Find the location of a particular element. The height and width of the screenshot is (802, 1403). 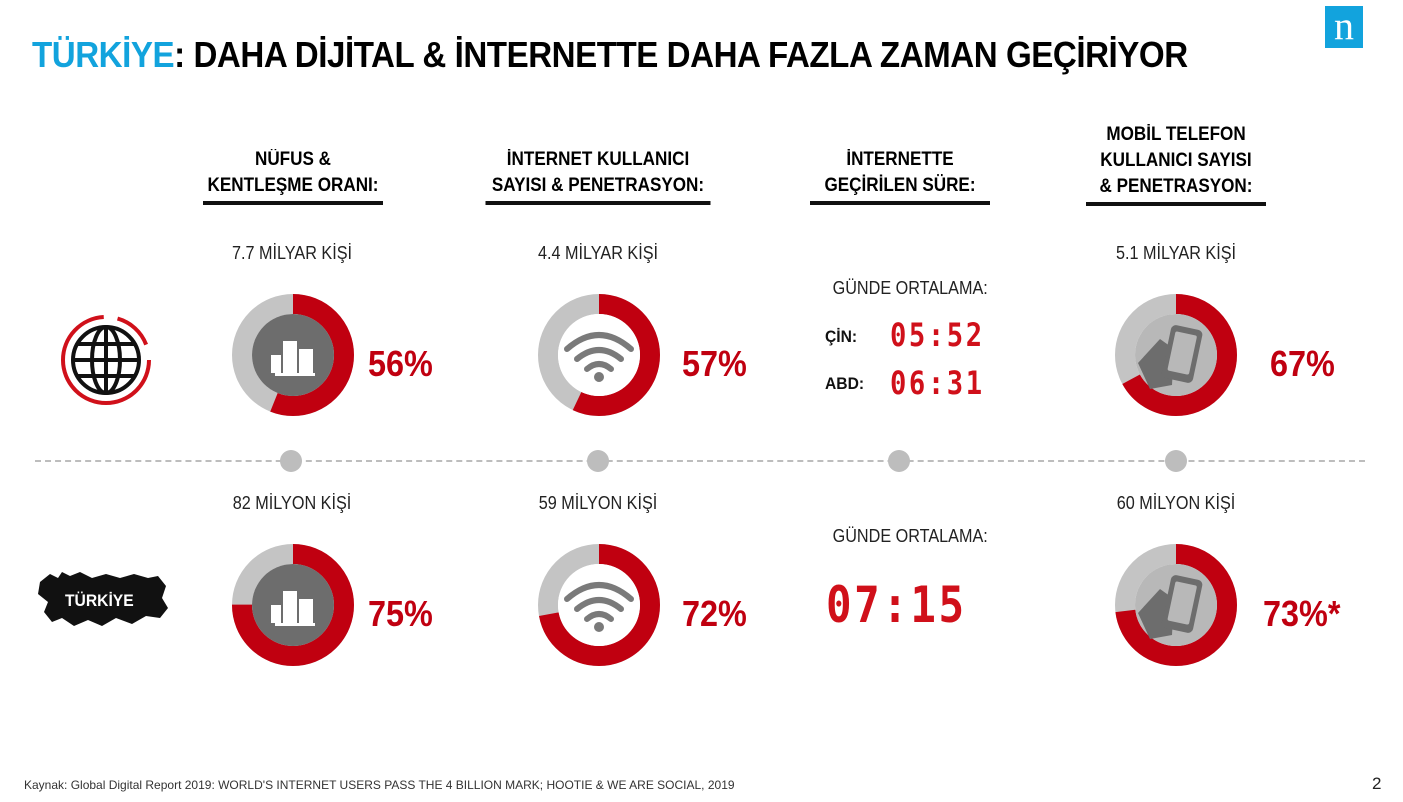

heading-internet-time: İNTERNETTE GEÇİRİLEN SÜRE: is located at coordinates (900, 176).